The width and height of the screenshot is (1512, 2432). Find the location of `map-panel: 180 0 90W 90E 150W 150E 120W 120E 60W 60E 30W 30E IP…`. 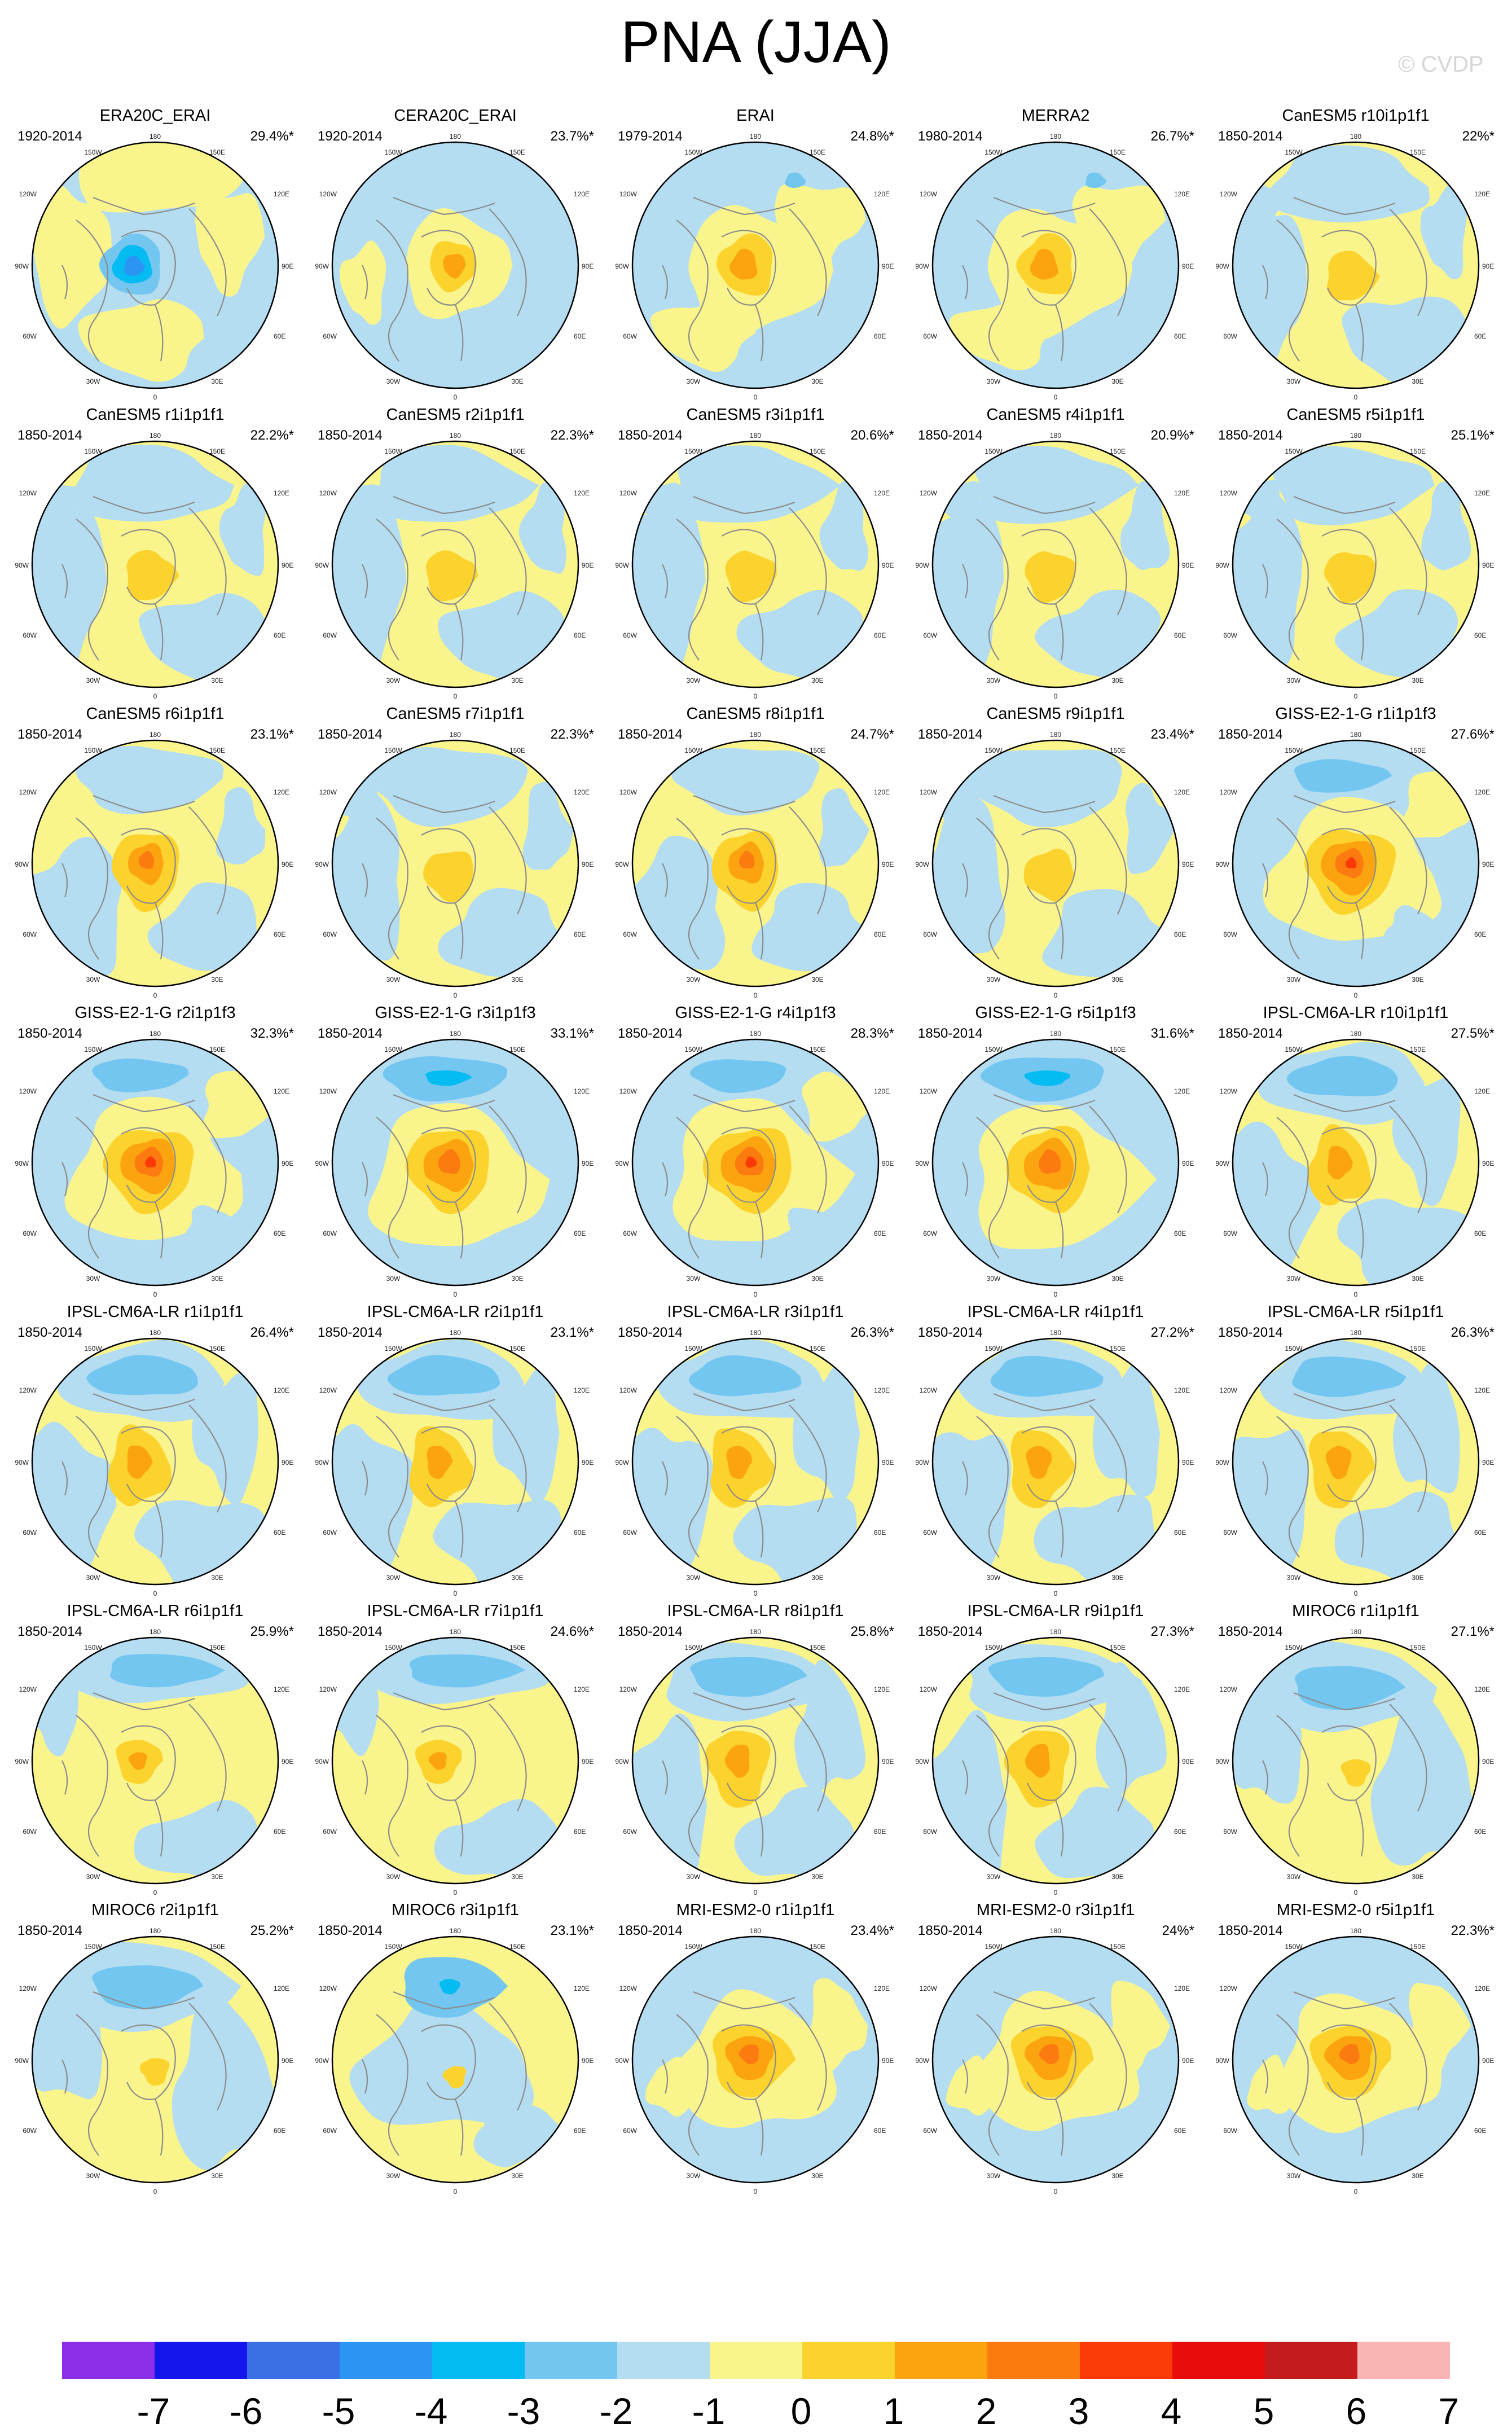

map-panel: 180 0 90W 90E 150W 150E 120W 120E 60W 60E 30W 30E IP… is located at coordinates (1356, 1151).